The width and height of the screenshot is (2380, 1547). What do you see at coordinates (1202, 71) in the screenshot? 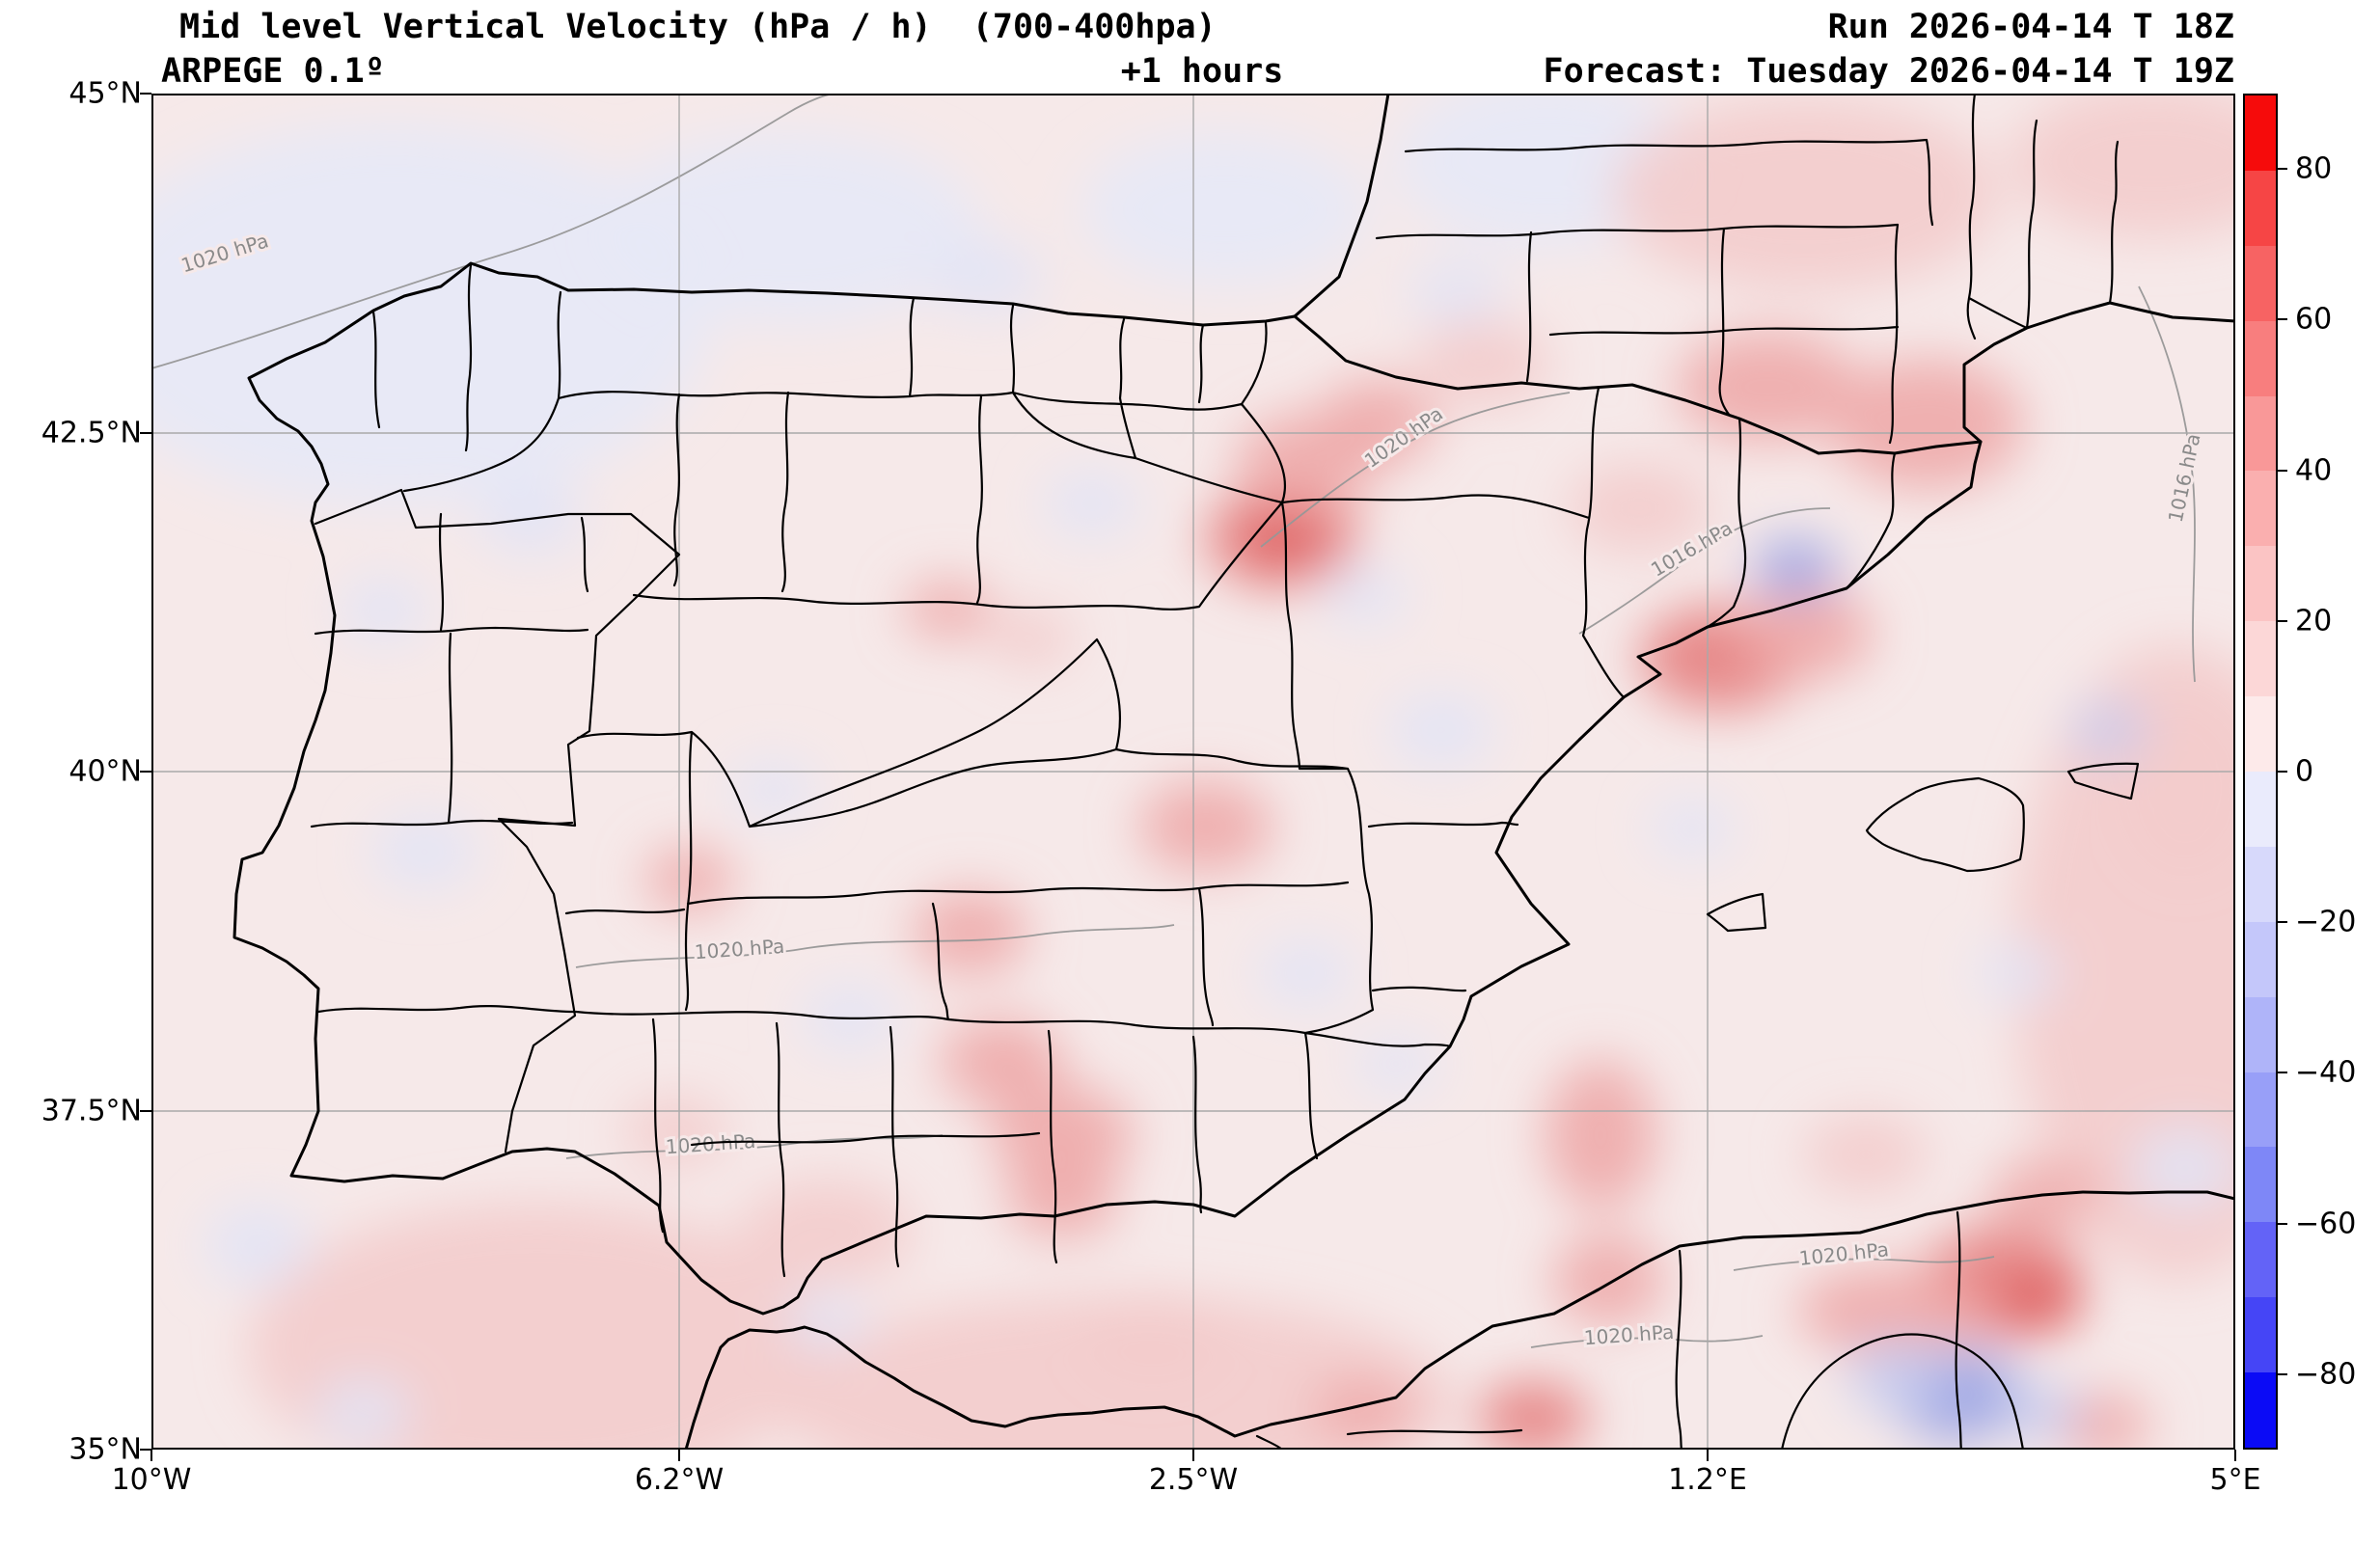
I see `lead-time-label: +1 hours` at bounding box center [1202, 71].